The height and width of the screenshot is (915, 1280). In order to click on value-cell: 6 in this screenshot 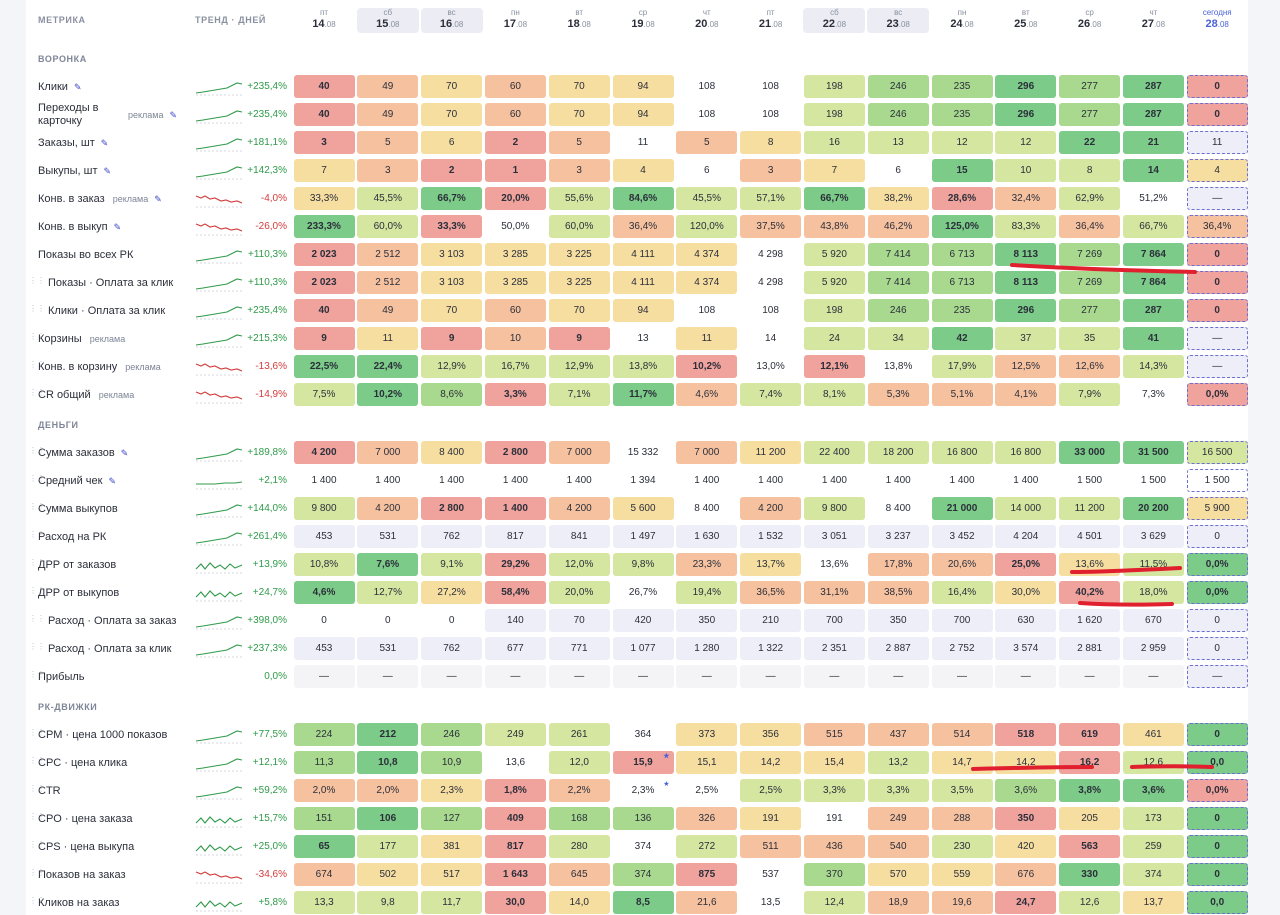, I will do `click(898, 170)`.